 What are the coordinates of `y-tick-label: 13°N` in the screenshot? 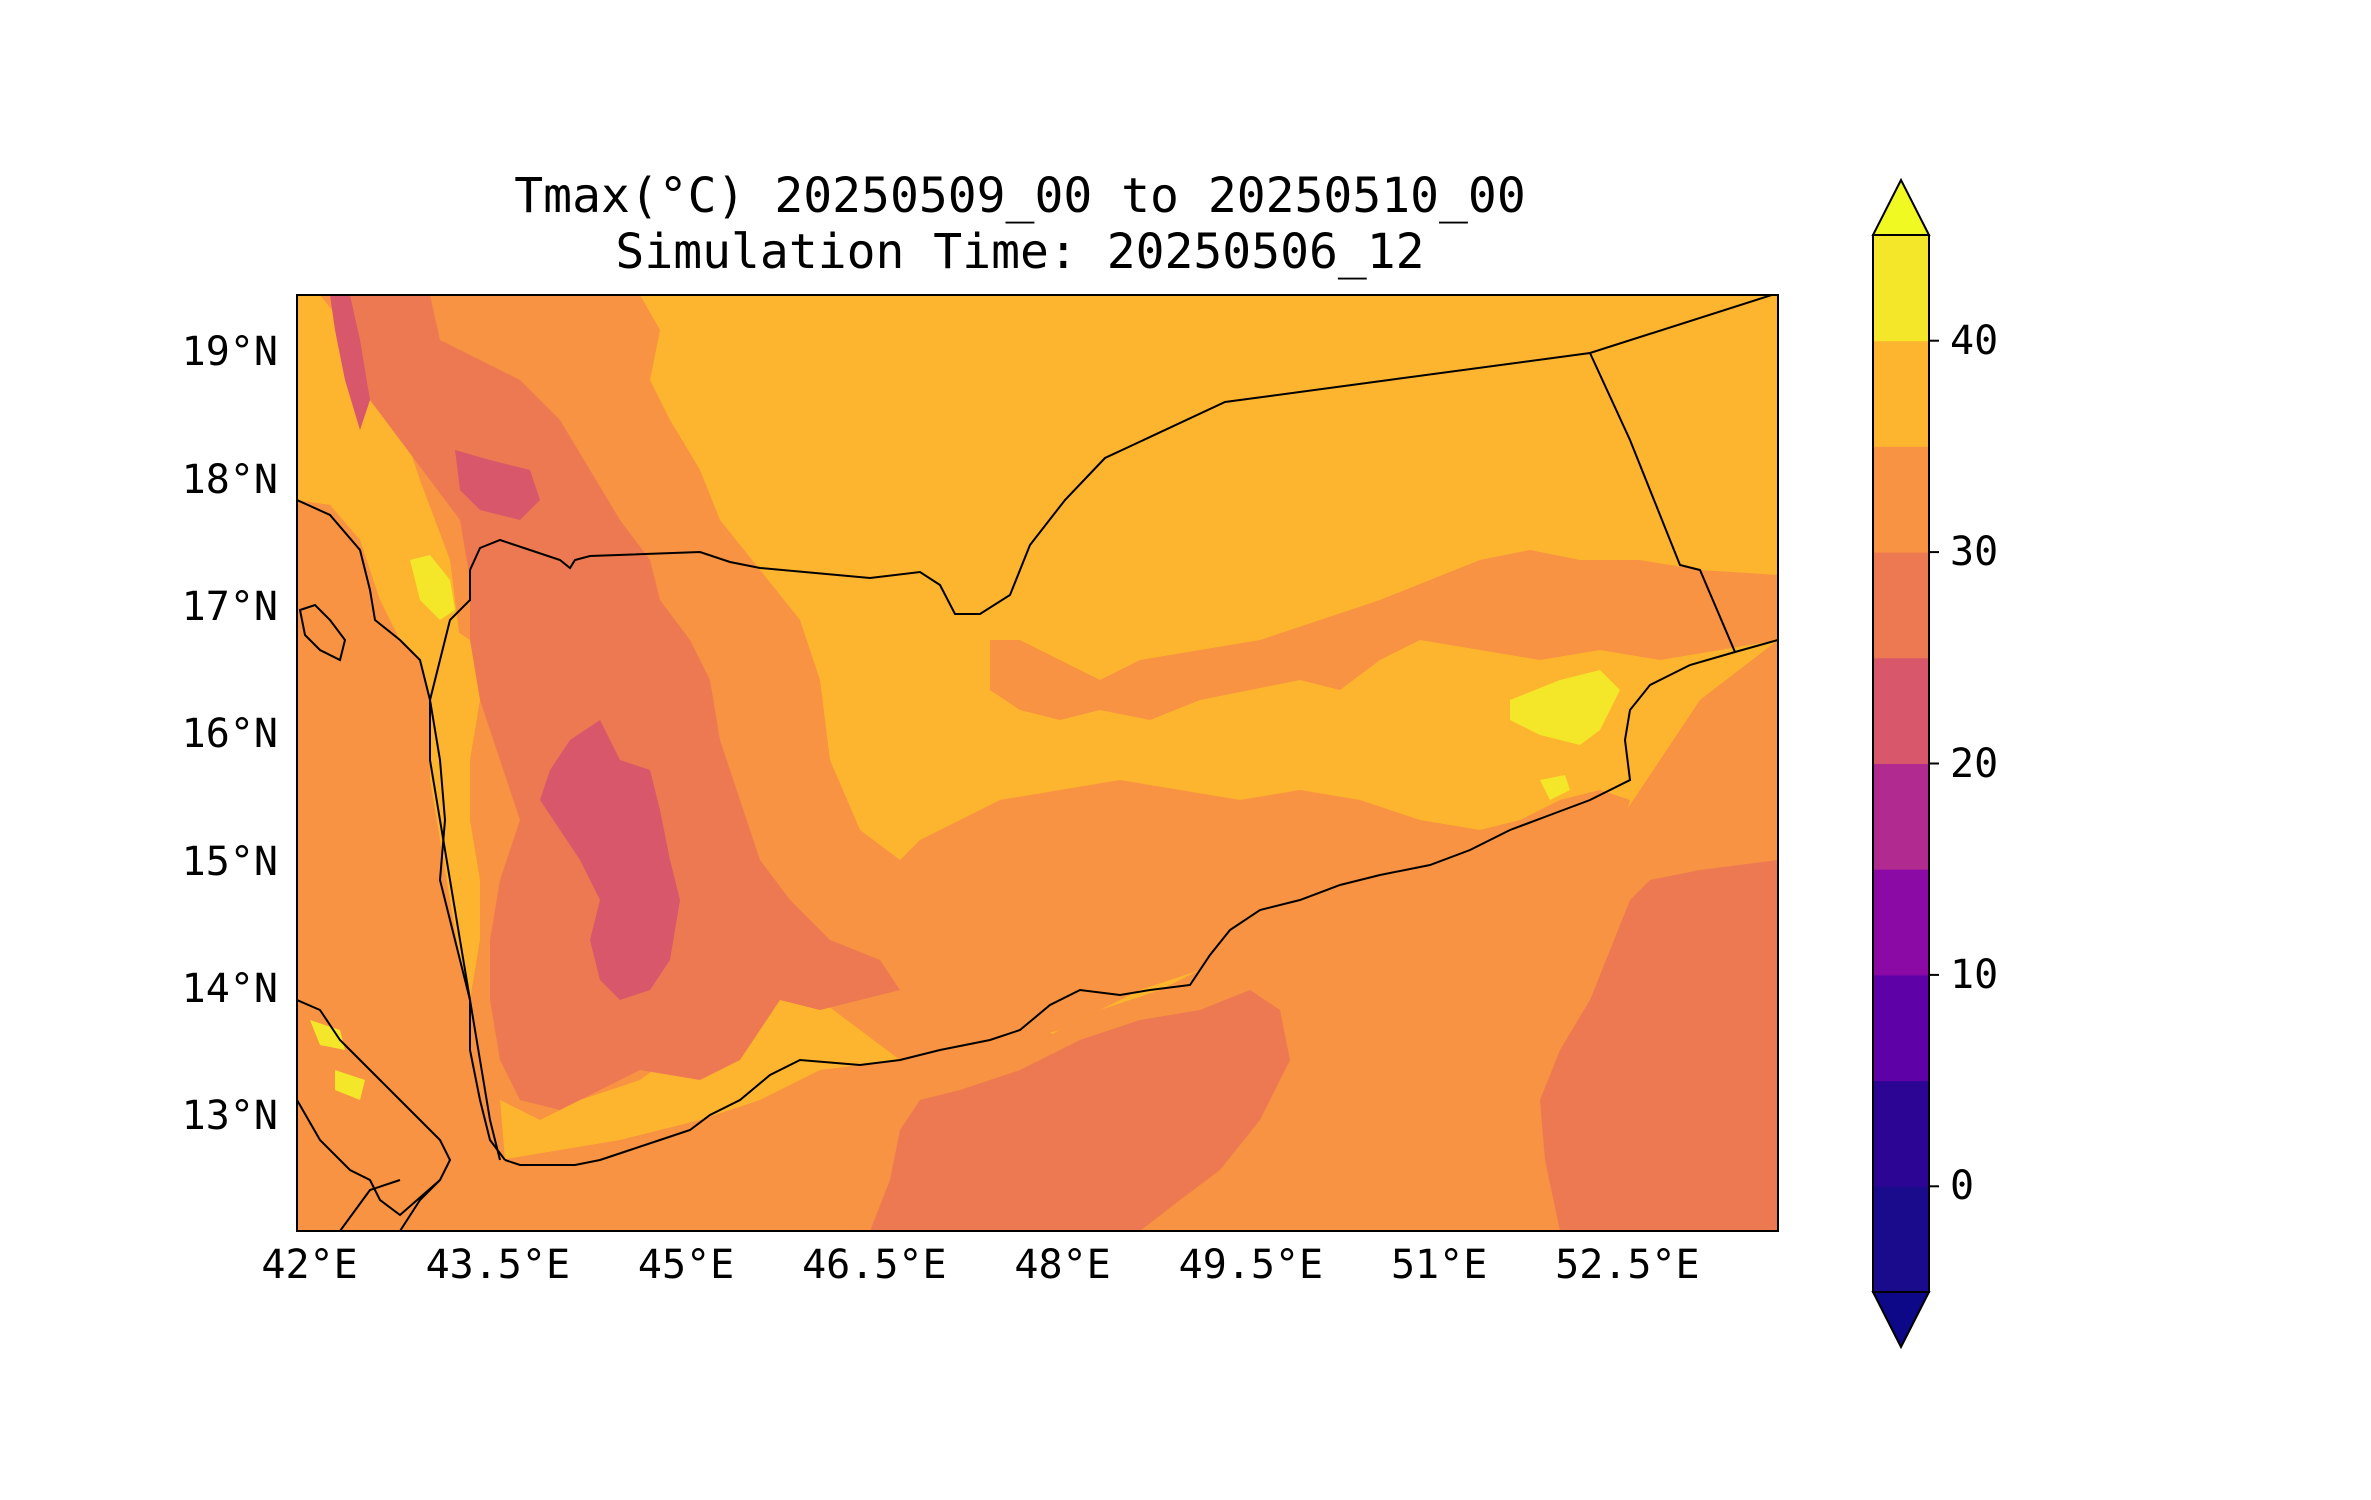 It's located at (229, 1116).